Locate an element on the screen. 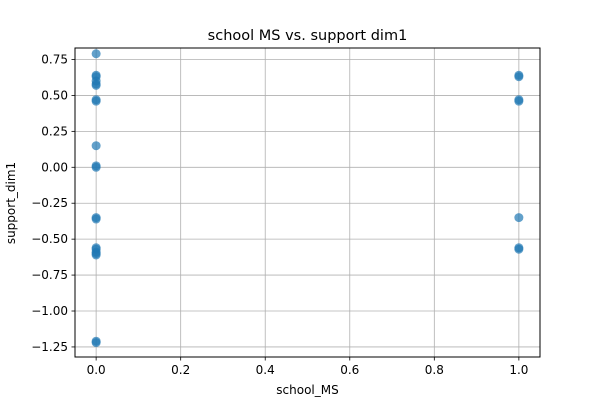 This screenshot has height=404, width=600. y-tick-label: 0.75 is located at coordinates (54, 59).